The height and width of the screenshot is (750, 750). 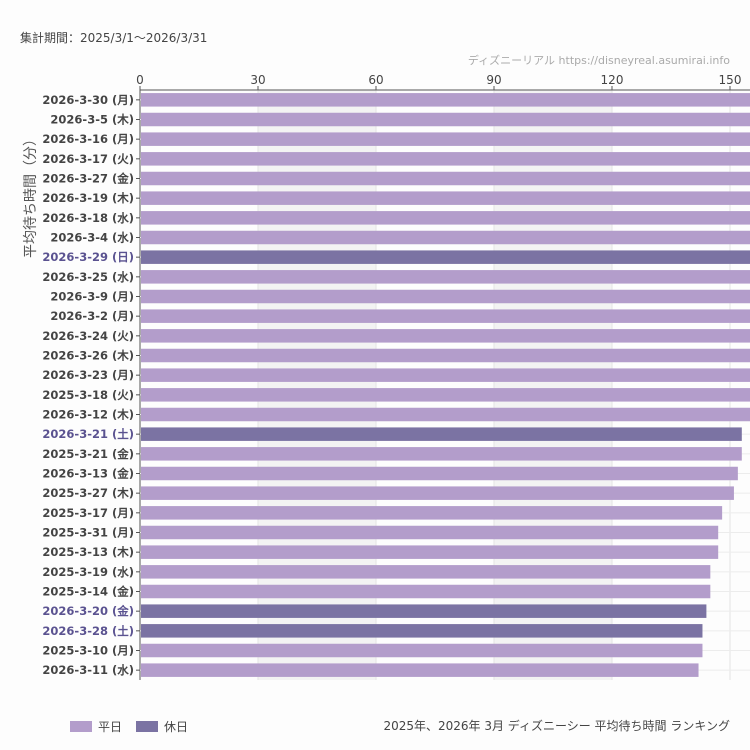 What do you see at coordinates (88, 651) in the screenshot?
I see `y-tick-label: 2025-3-10 (月)` at bounding box center [88, 651].